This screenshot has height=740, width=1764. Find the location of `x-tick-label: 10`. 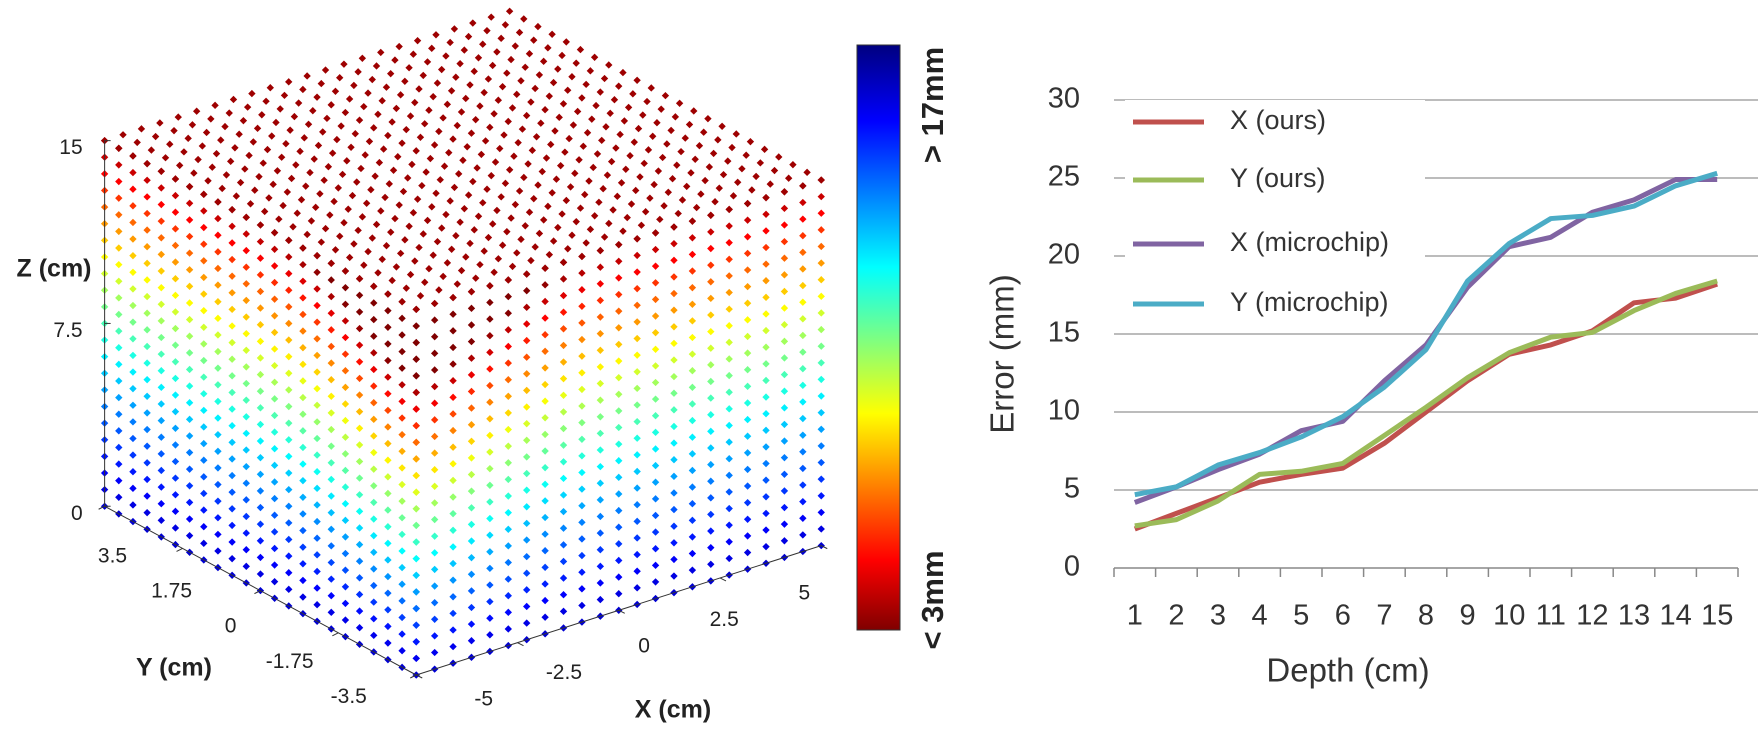

x-tick-label: 10 is located at coordinates (1509, 616).